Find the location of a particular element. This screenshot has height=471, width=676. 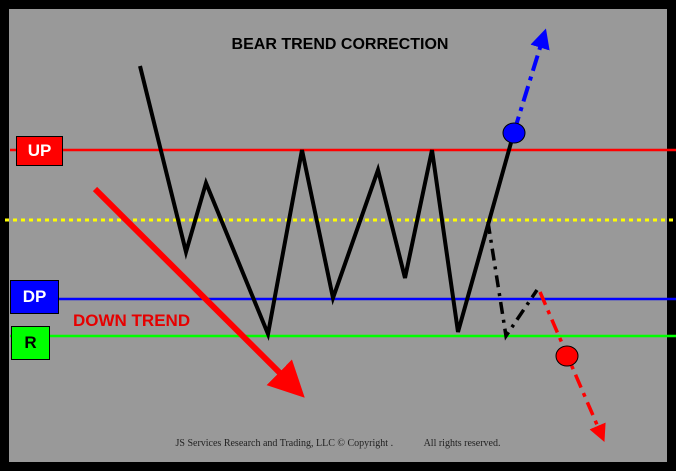

up-level-label: UP is located at coordinates (39, 151).